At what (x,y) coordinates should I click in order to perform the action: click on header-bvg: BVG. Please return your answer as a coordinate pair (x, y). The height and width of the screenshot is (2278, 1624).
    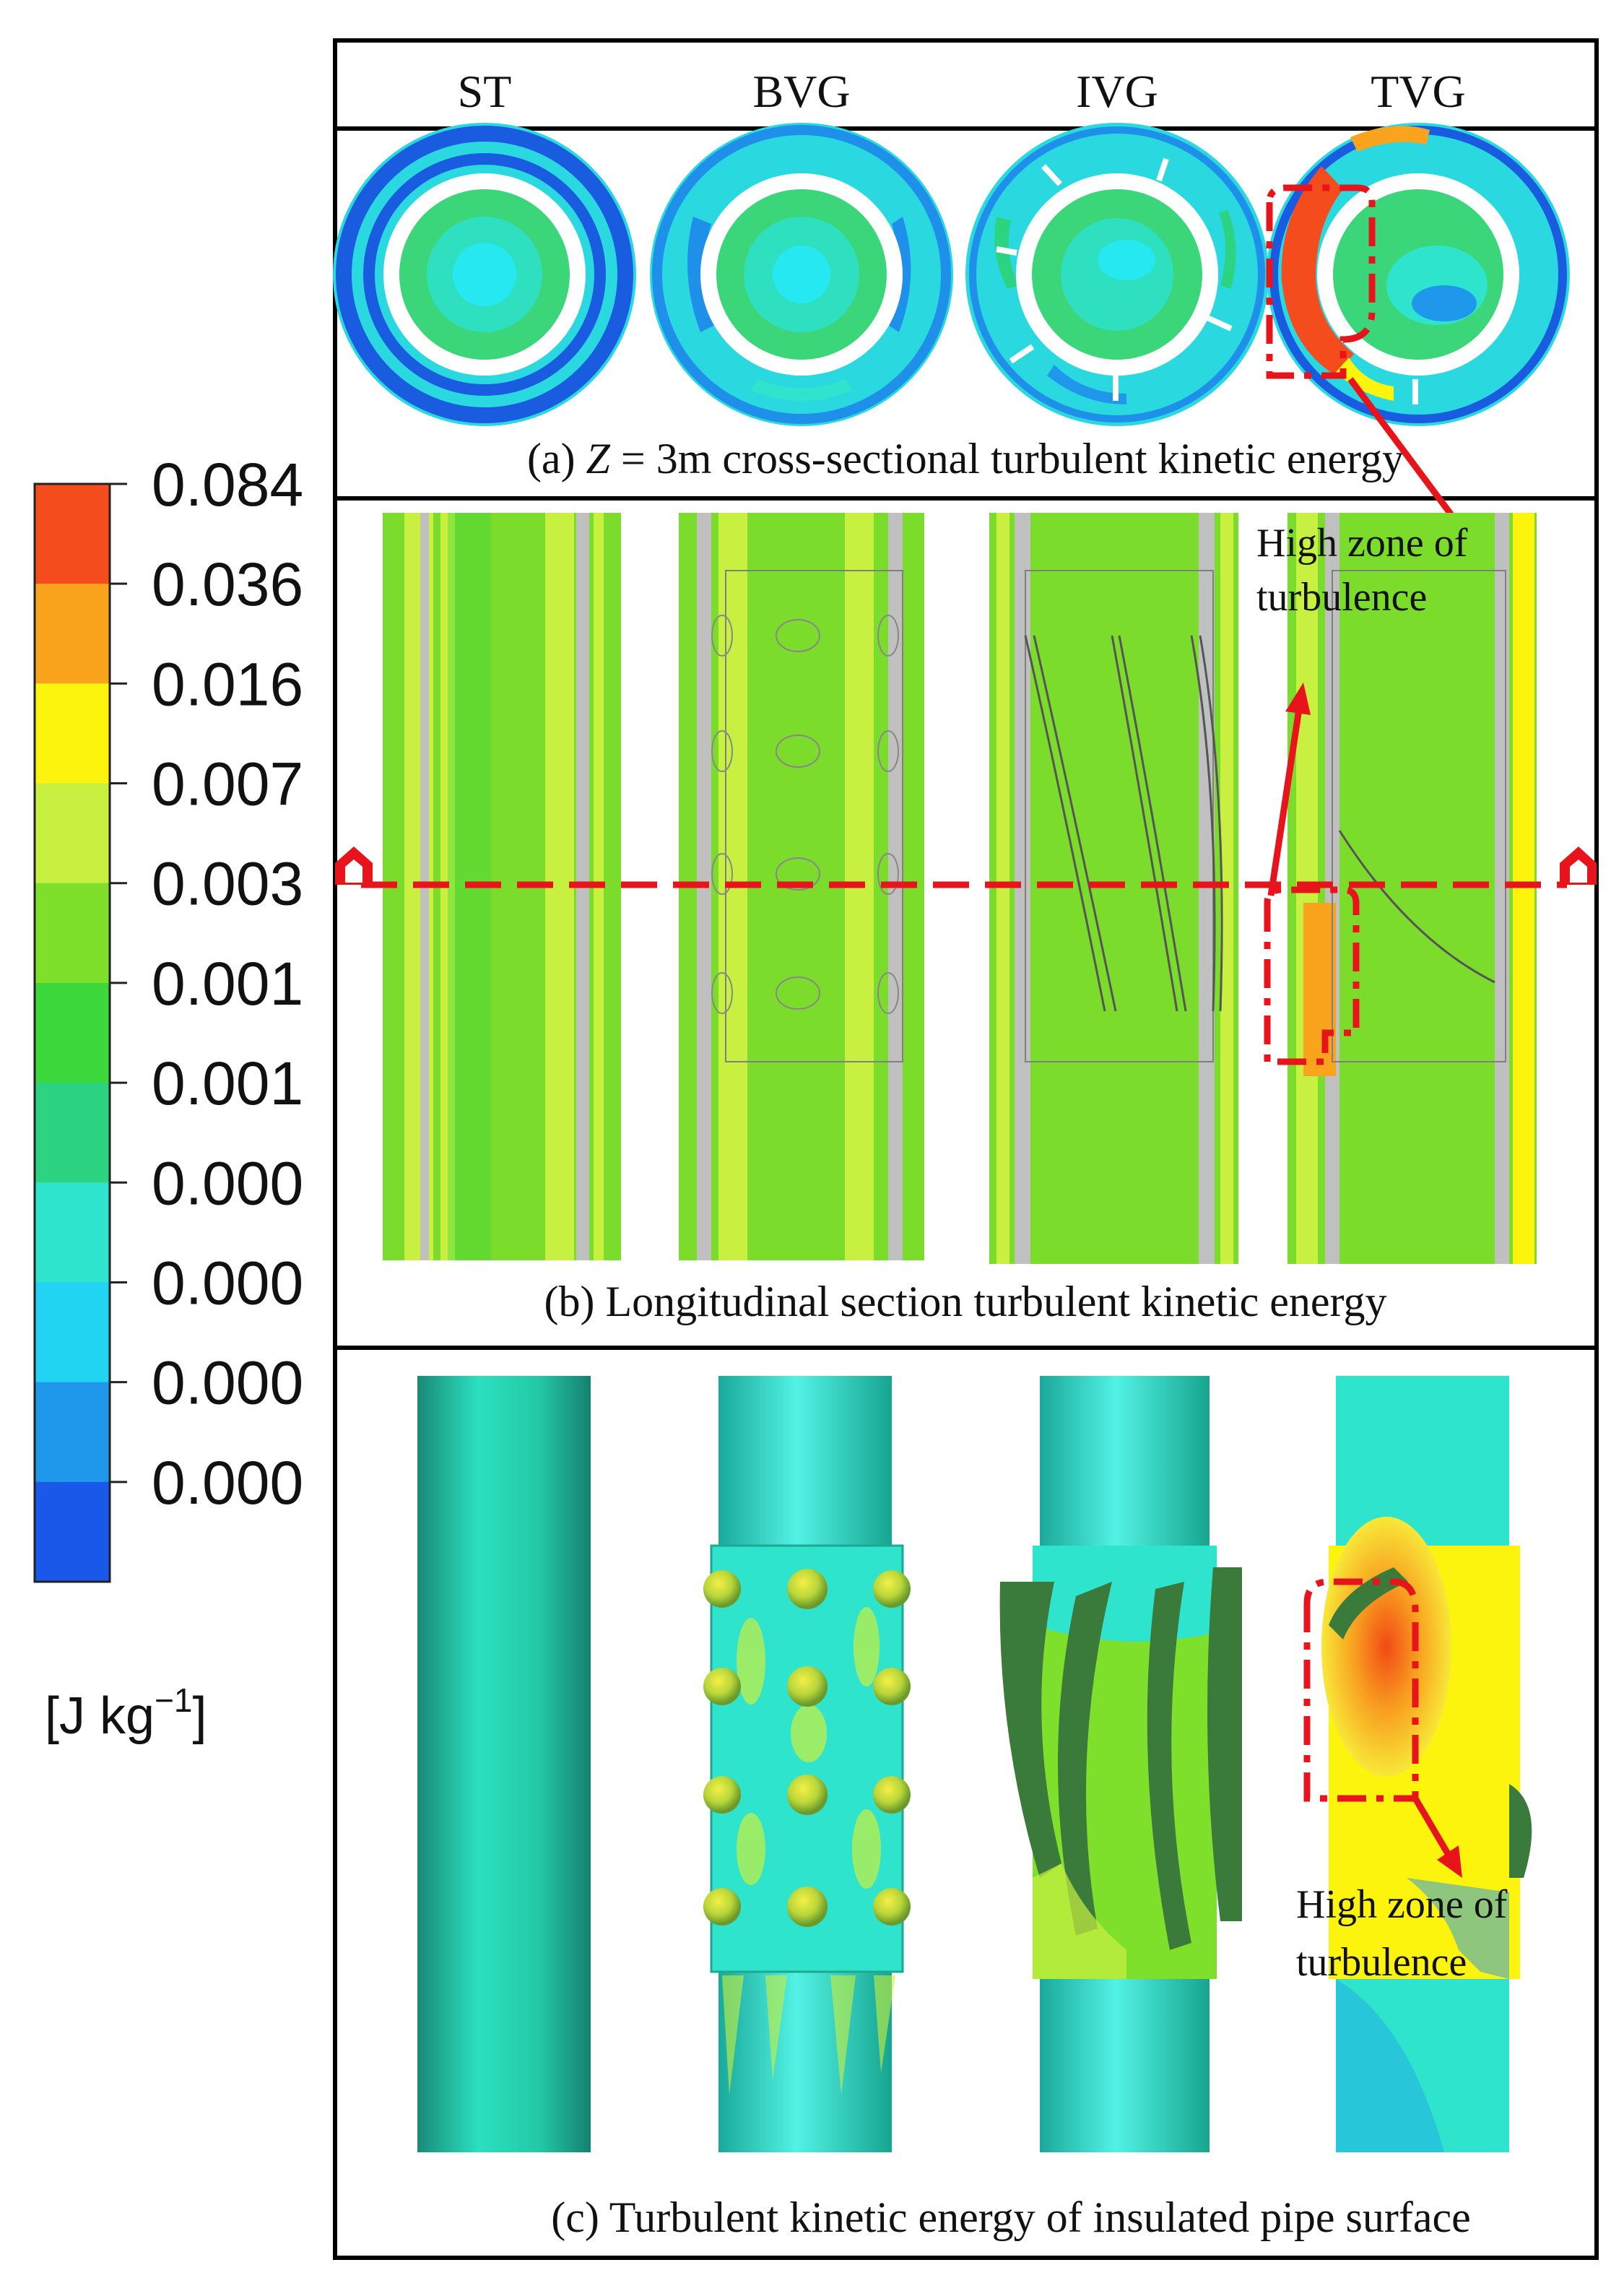
    Looking at the image, I should click on (801, 91).